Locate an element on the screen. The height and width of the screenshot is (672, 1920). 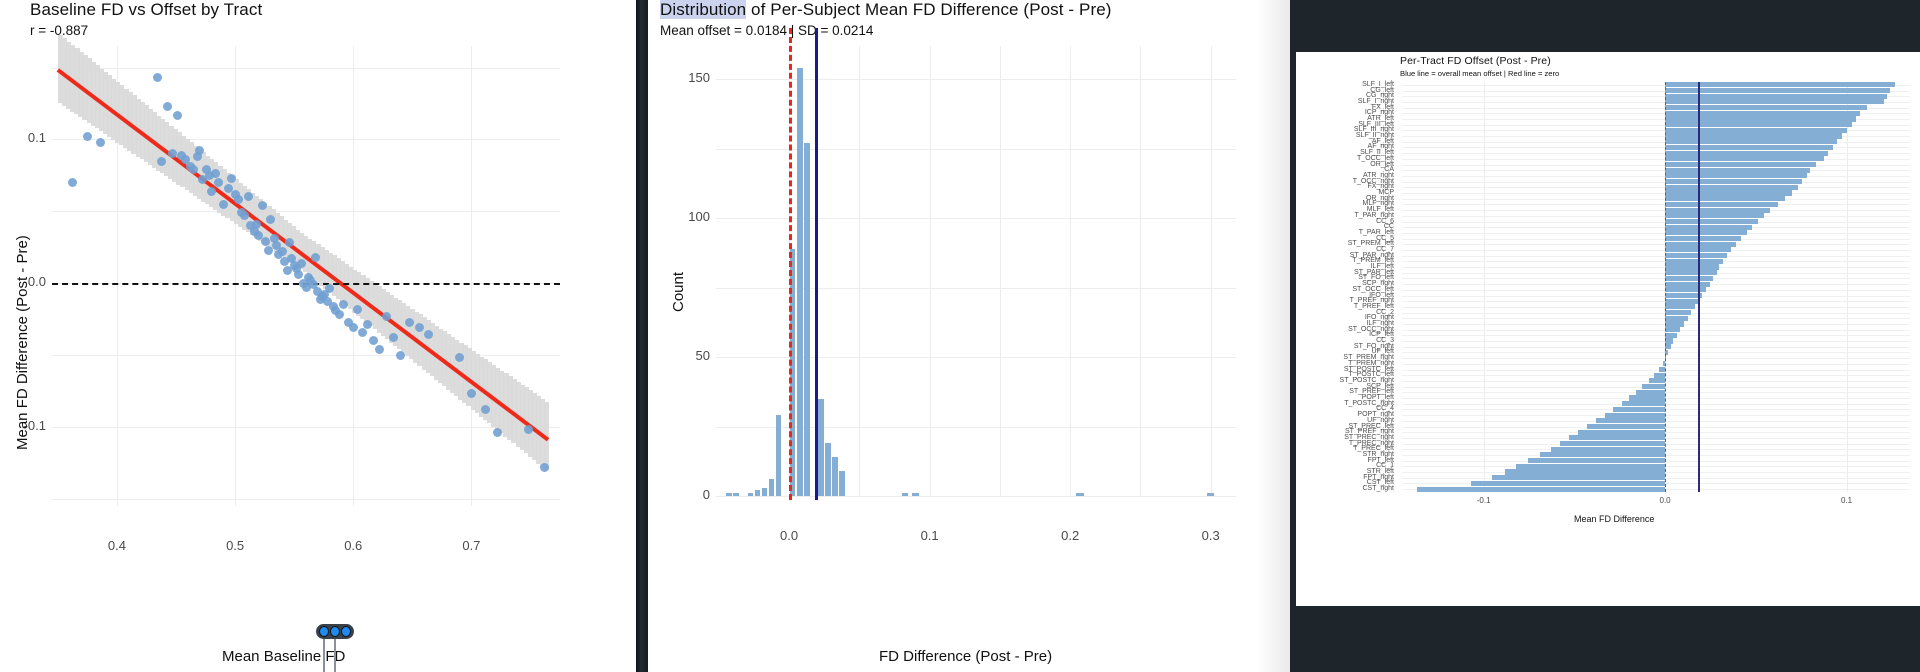
tract-label: SCP_right is located at coordinates (1378, 284).